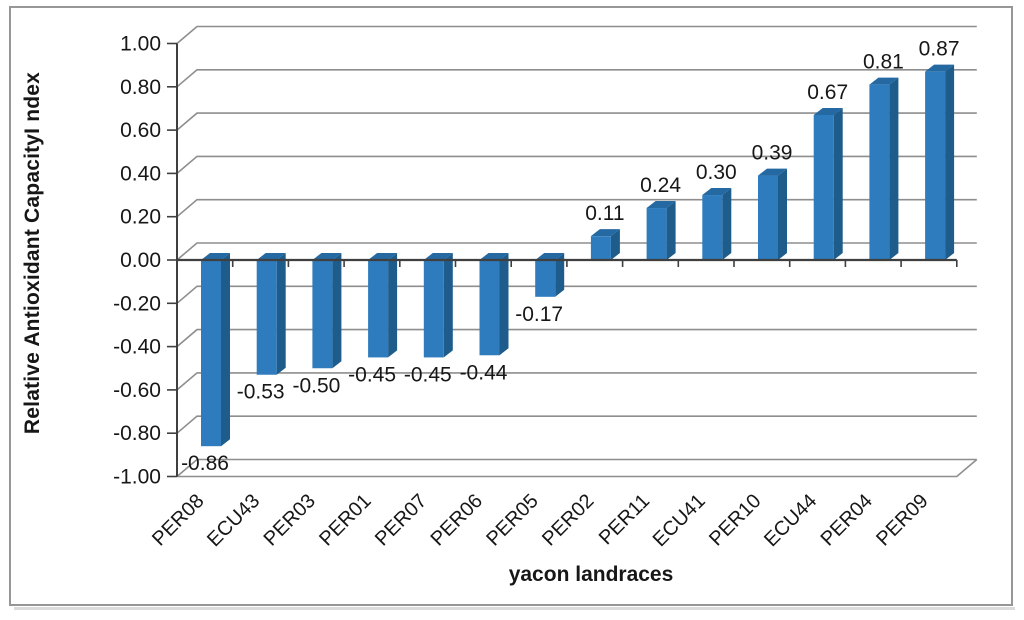 The width and height of the screenshot is (1024, 620). Describe the element at coordinates (883, 62) in the screenshot. I see `data-label-PER04: 0.81` at that location.